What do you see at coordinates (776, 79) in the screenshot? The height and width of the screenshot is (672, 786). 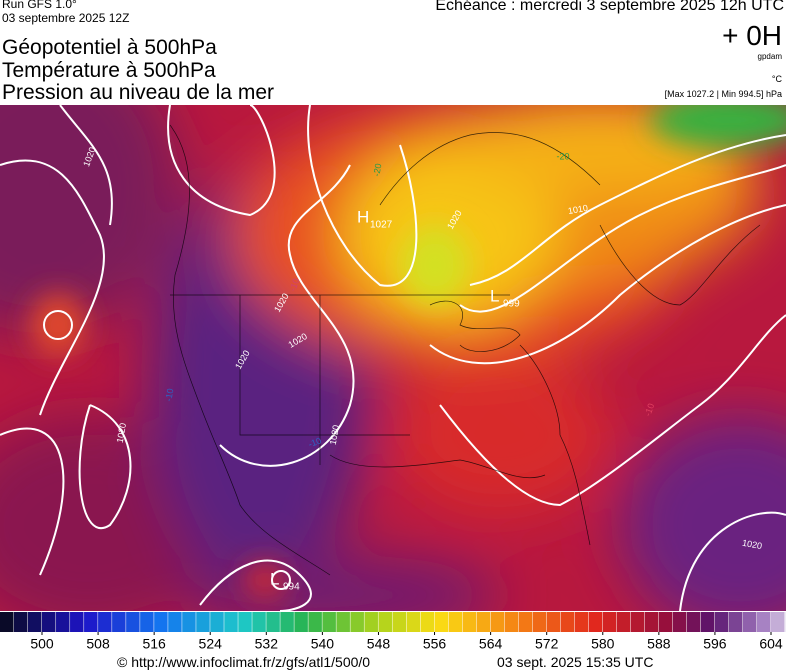 I see `unit-temp: °C` at bounding box center [776, 79].